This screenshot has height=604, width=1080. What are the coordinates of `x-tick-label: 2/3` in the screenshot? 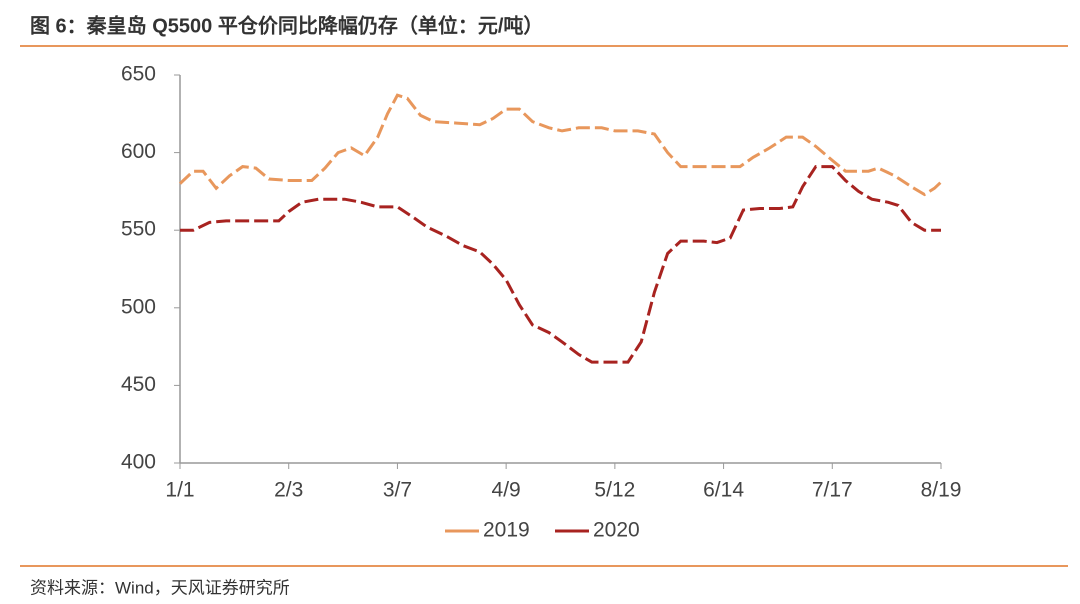 It's located at (288, 490).